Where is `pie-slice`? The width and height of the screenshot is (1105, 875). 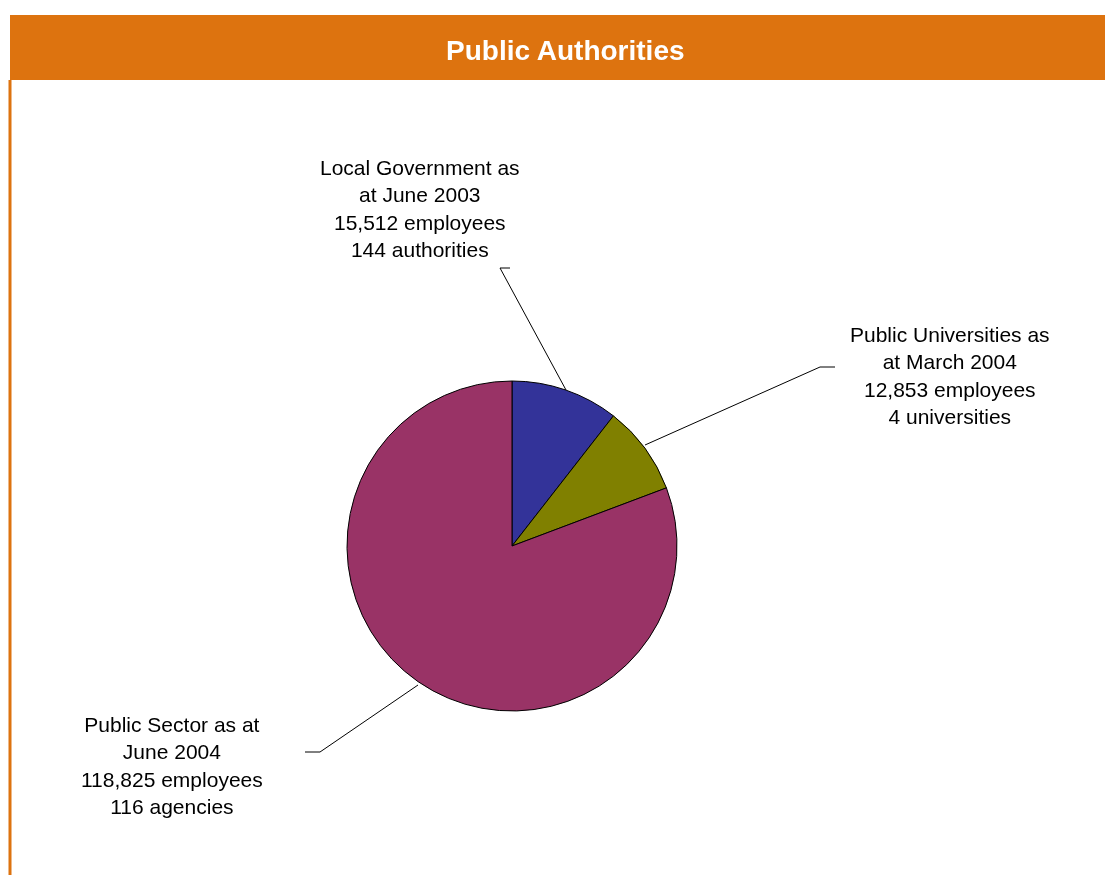
pie-slice is located at coordinates (512, 546).